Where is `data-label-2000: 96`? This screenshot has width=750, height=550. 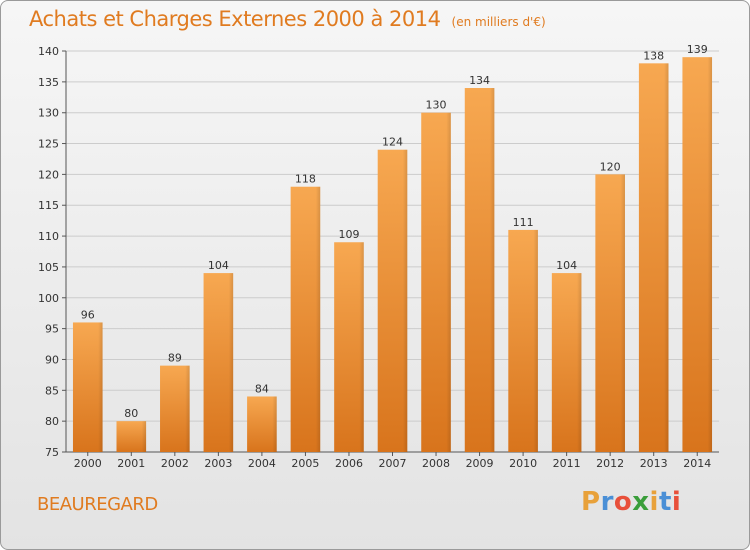
data-label-2000: 96 is located at coordinates (88, 314).